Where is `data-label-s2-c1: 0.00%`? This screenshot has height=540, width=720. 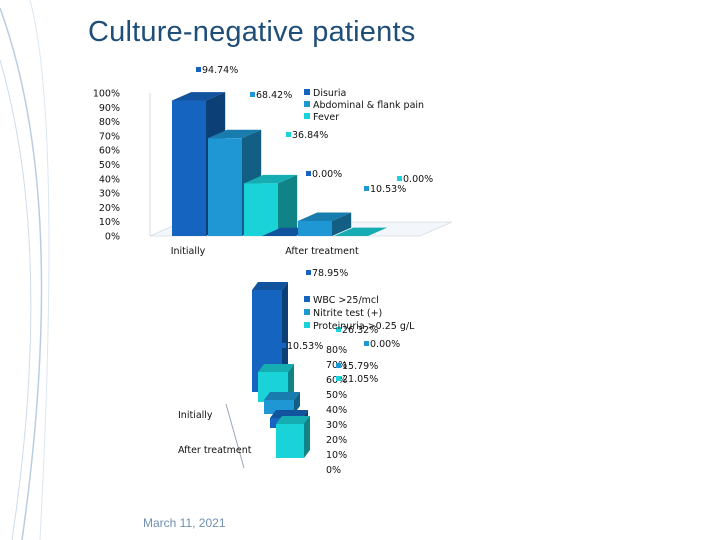 data-label-s2-c1: 0.00% is located at coordinates (415, 179).